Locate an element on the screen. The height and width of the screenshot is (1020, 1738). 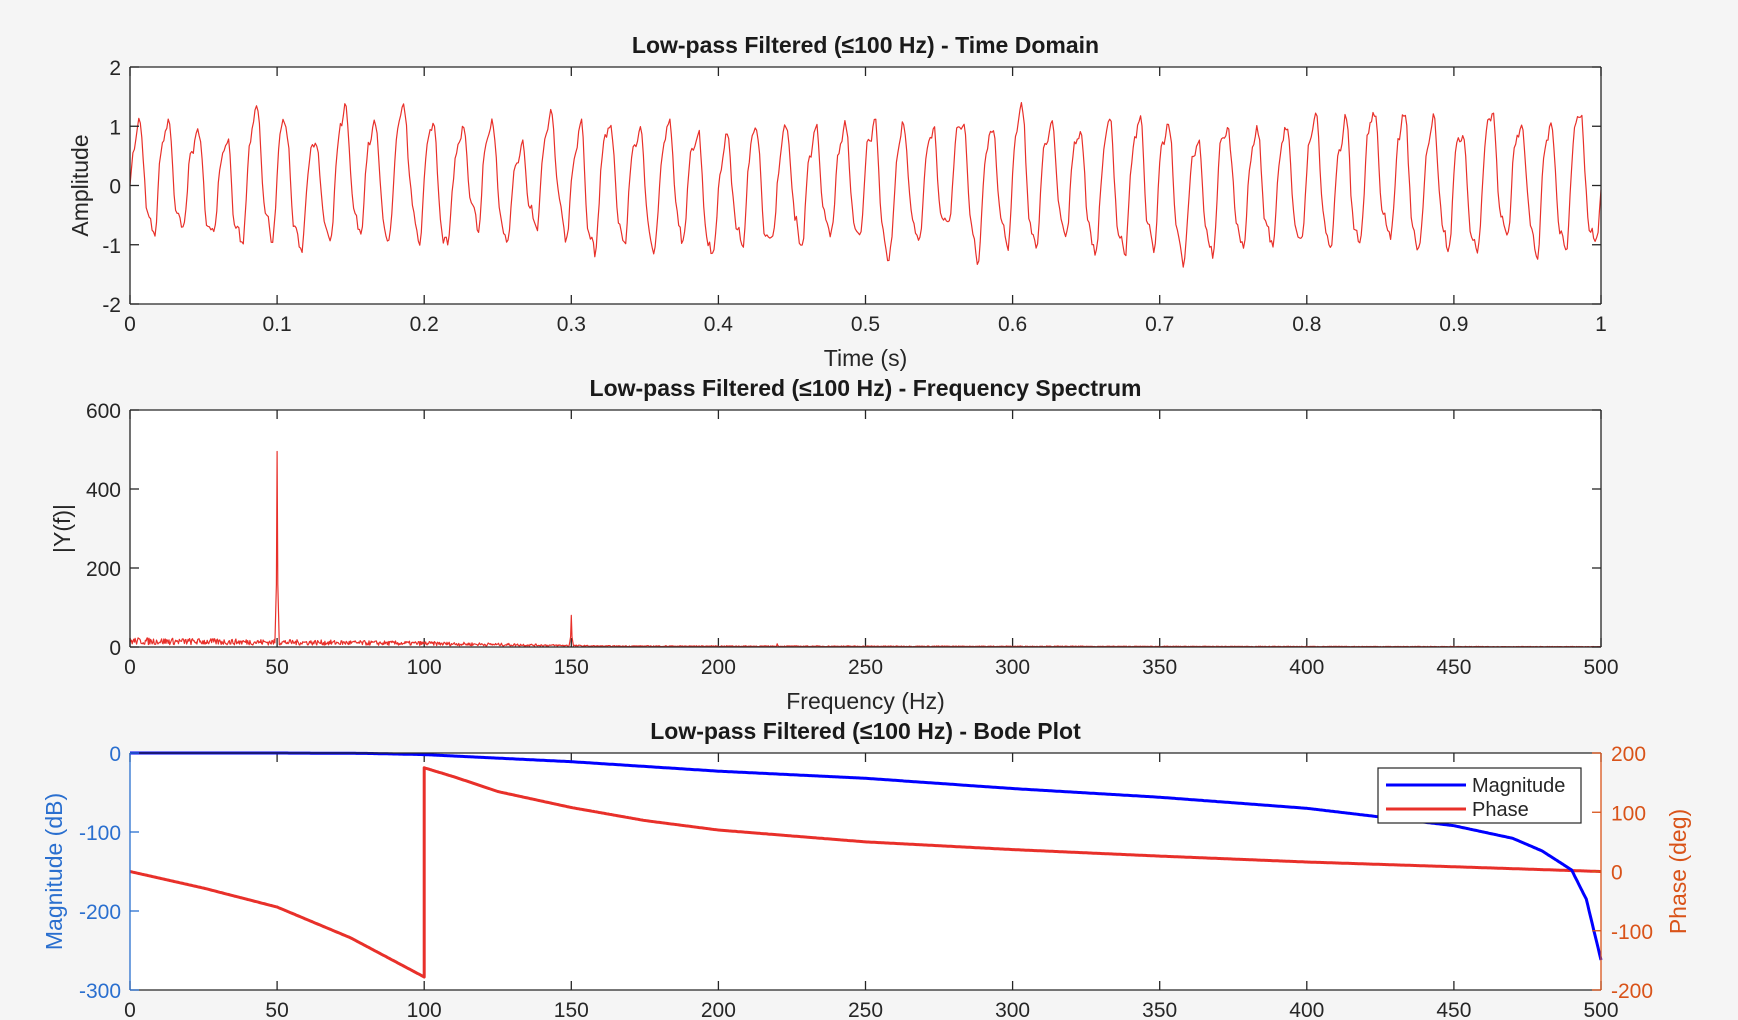
y-tick-label: 100 is located at coordinates (1628, 813).